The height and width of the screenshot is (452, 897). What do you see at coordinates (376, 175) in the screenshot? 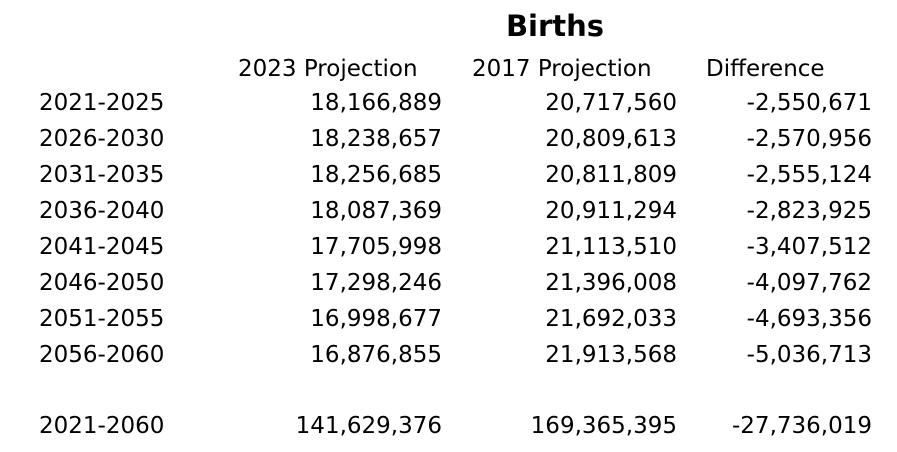
I see `projection-2023-cell: 18,256,685` at bounding box center [376, 175].